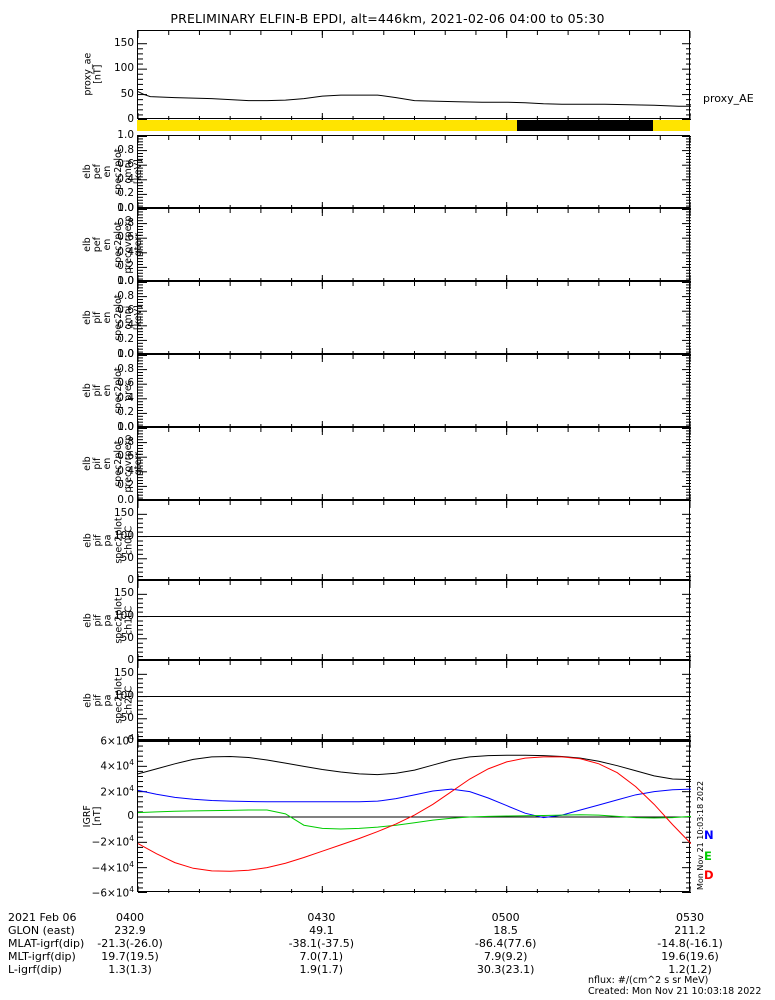 The image size is (775, 1000). I want to click on footer-value-r1-c2: 18.5, so click(505, 930).